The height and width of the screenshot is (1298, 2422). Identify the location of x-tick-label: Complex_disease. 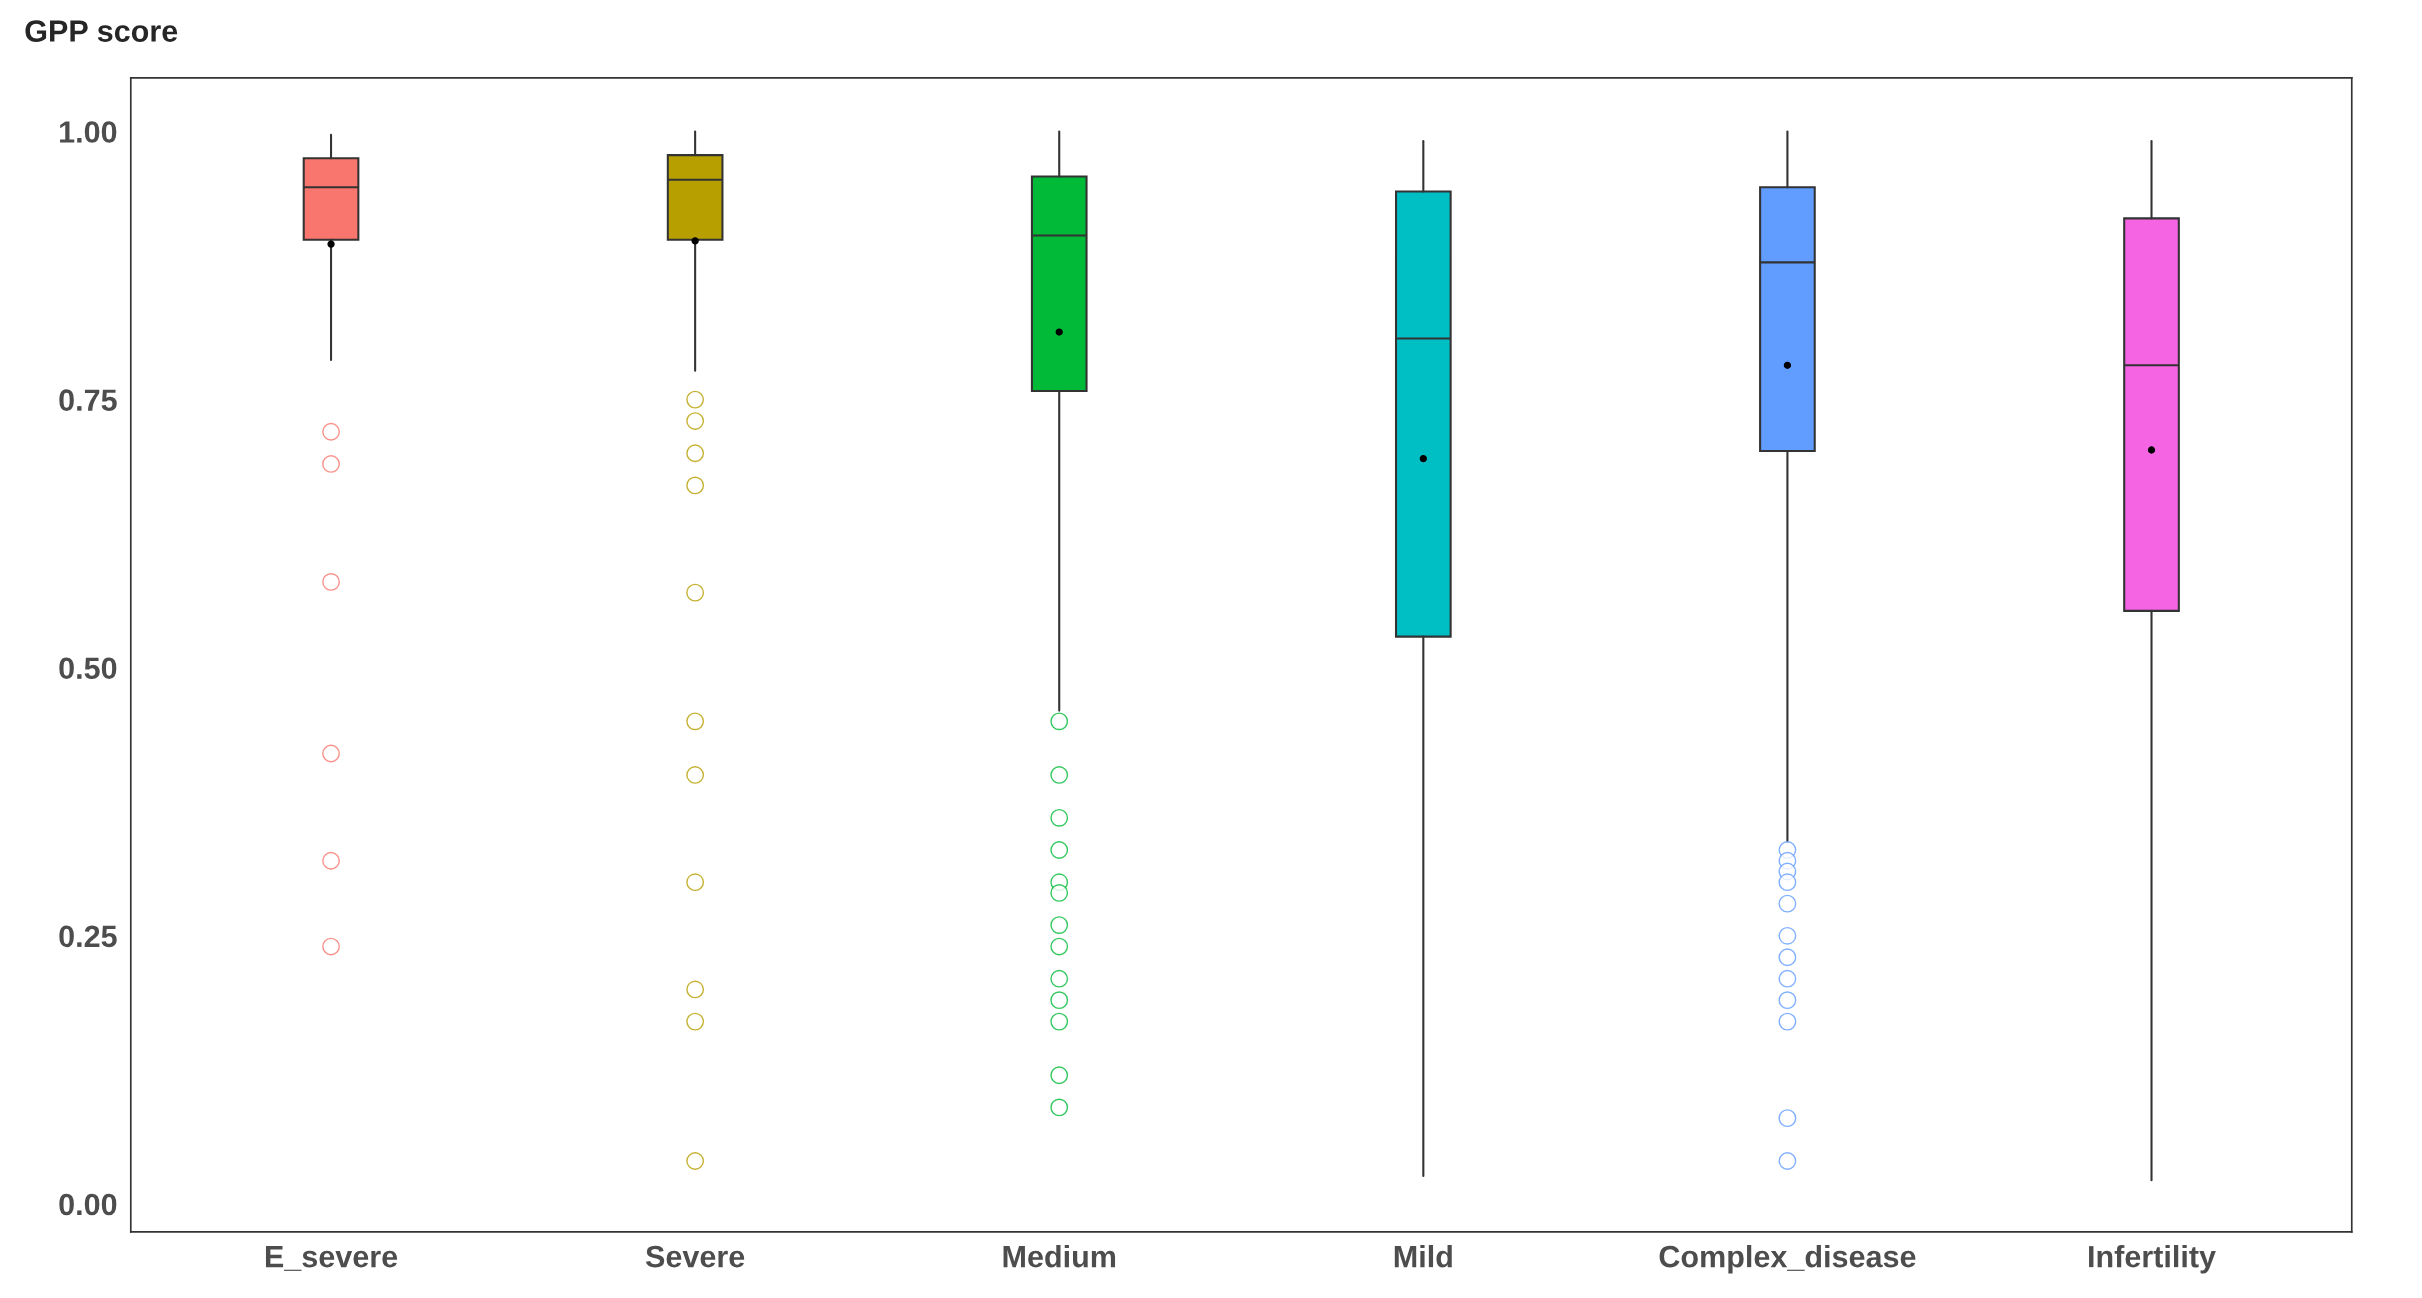
(1787, 1259).